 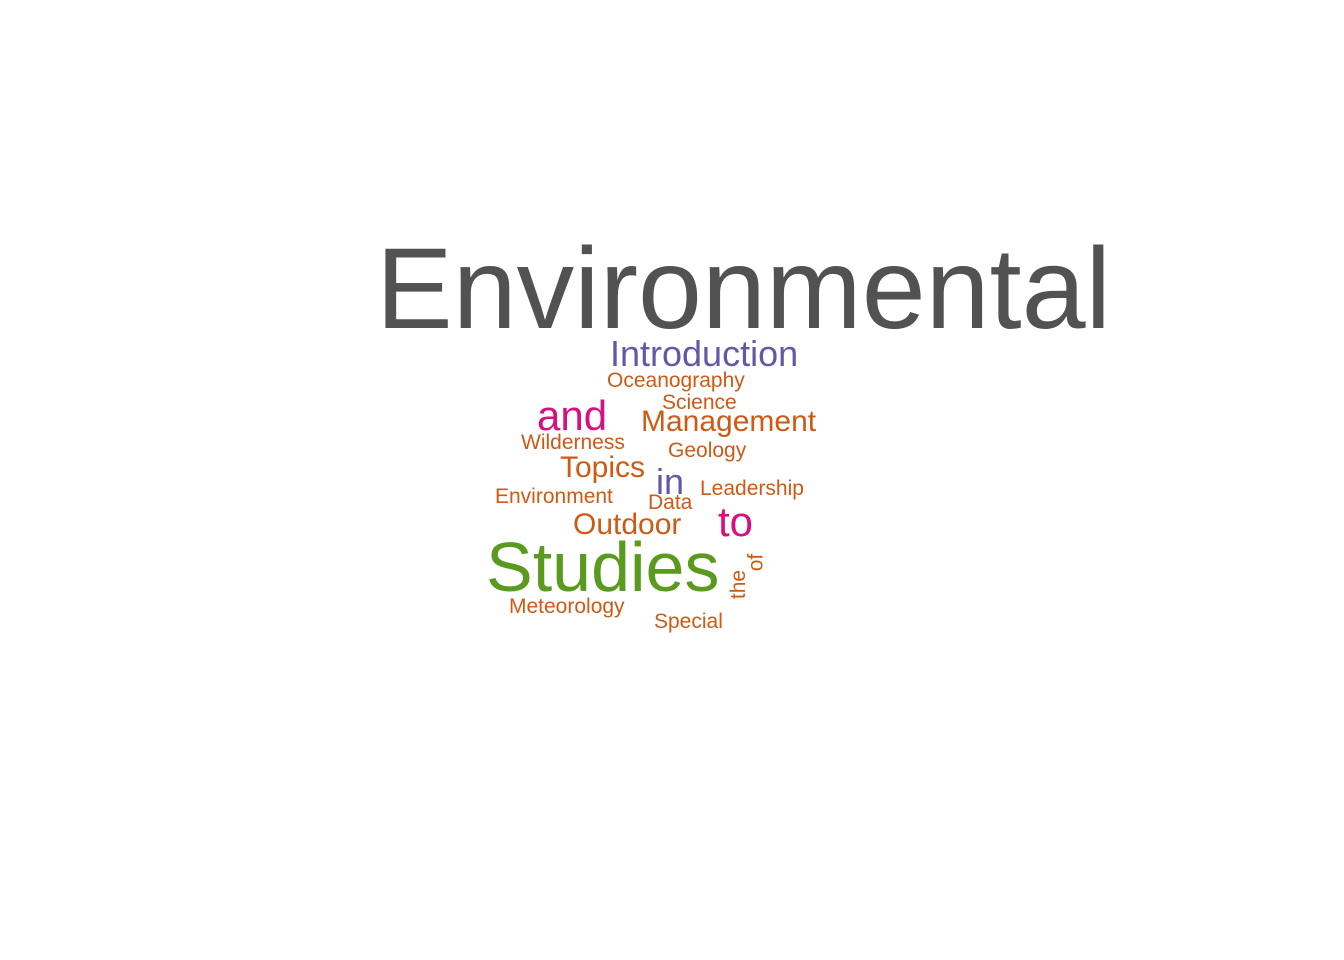 I want to click on word-introduction: Introduction, so click(x=704, y=353).